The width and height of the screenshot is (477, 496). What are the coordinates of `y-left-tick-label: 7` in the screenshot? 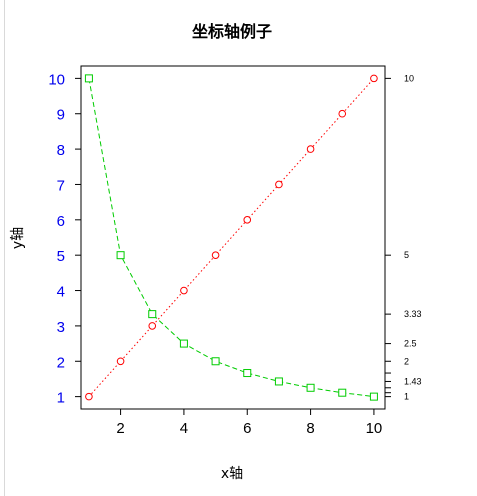 It's located at (61, 185).